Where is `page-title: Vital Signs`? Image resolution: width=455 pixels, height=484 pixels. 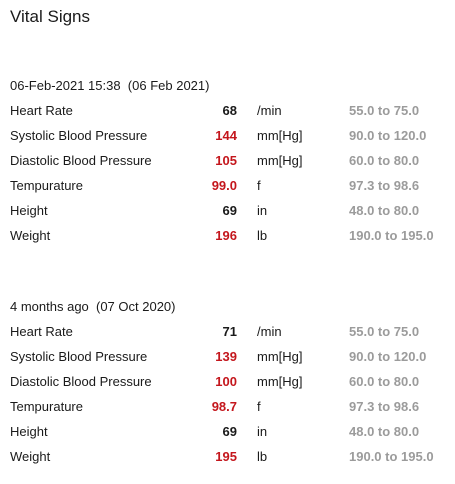 page-title: Vital Signs is located at coordinates (50, 16).